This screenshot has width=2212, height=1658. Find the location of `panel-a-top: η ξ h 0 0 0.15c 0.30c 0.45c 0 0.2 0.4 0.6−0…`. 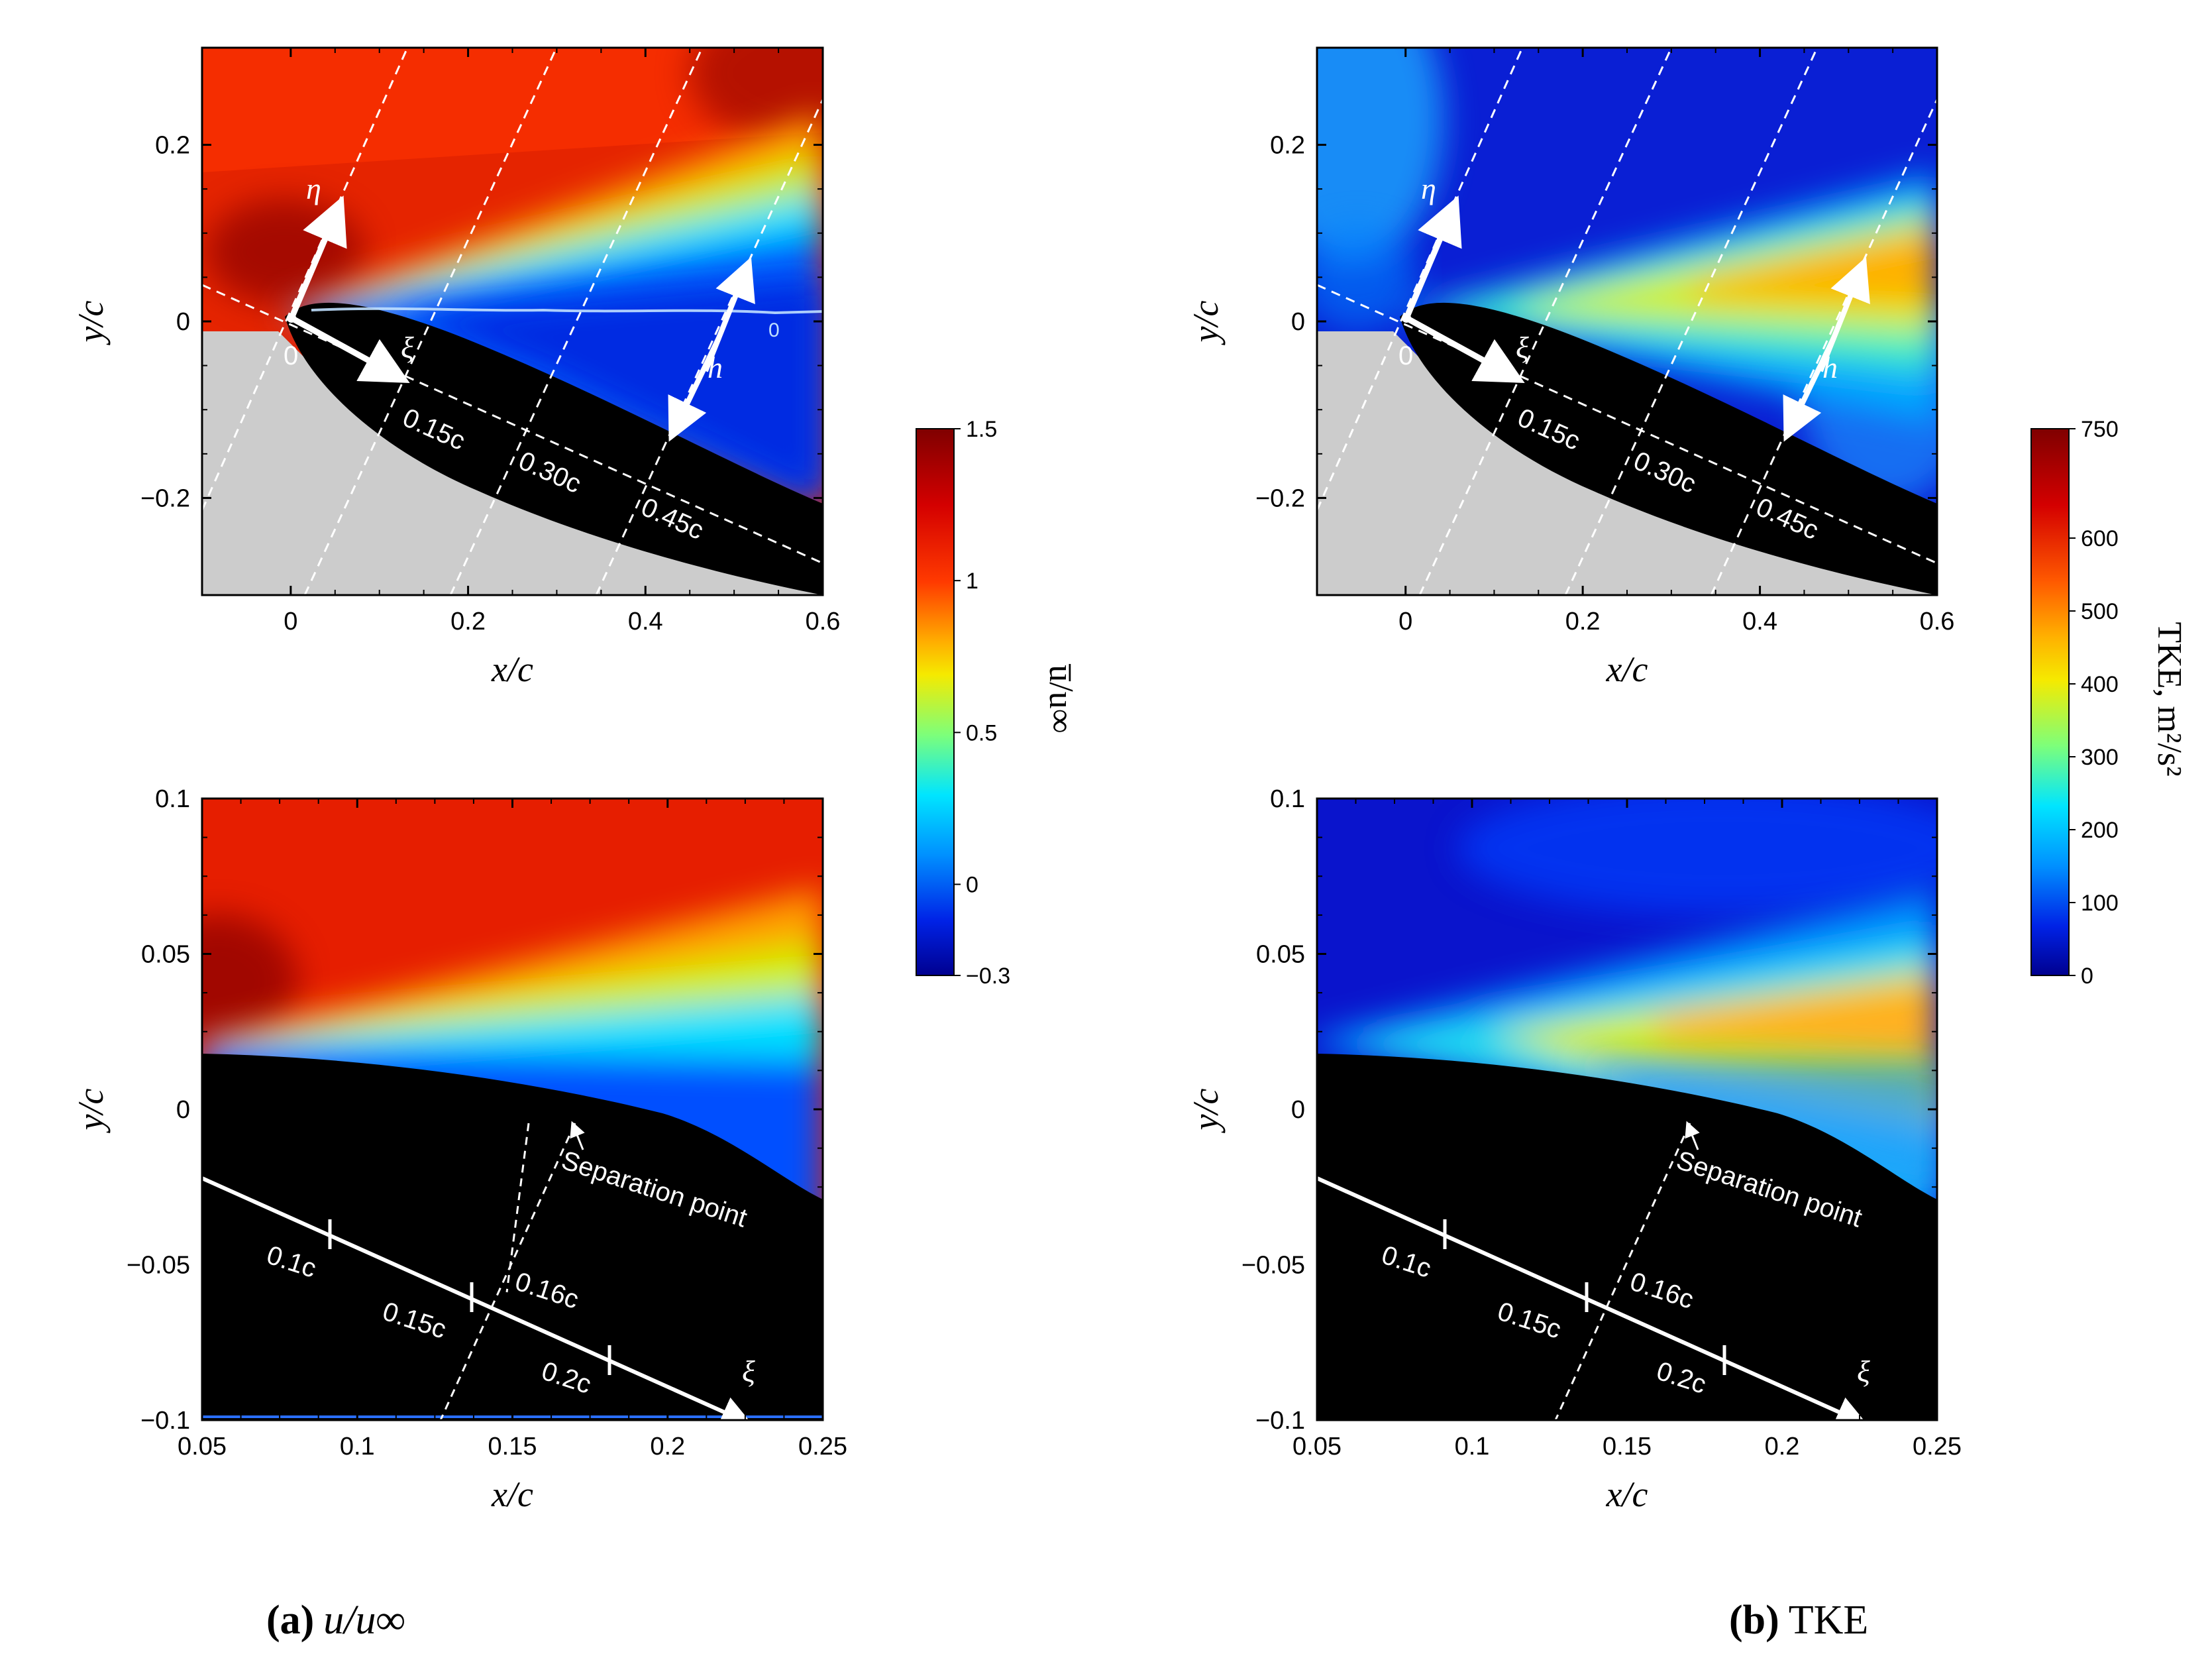

panel-a-top: η ξ h 0 0 0.15c 0.30c 0.45c 0 0.2 0.4 0.6−0… is located at coordinates (455, 367).